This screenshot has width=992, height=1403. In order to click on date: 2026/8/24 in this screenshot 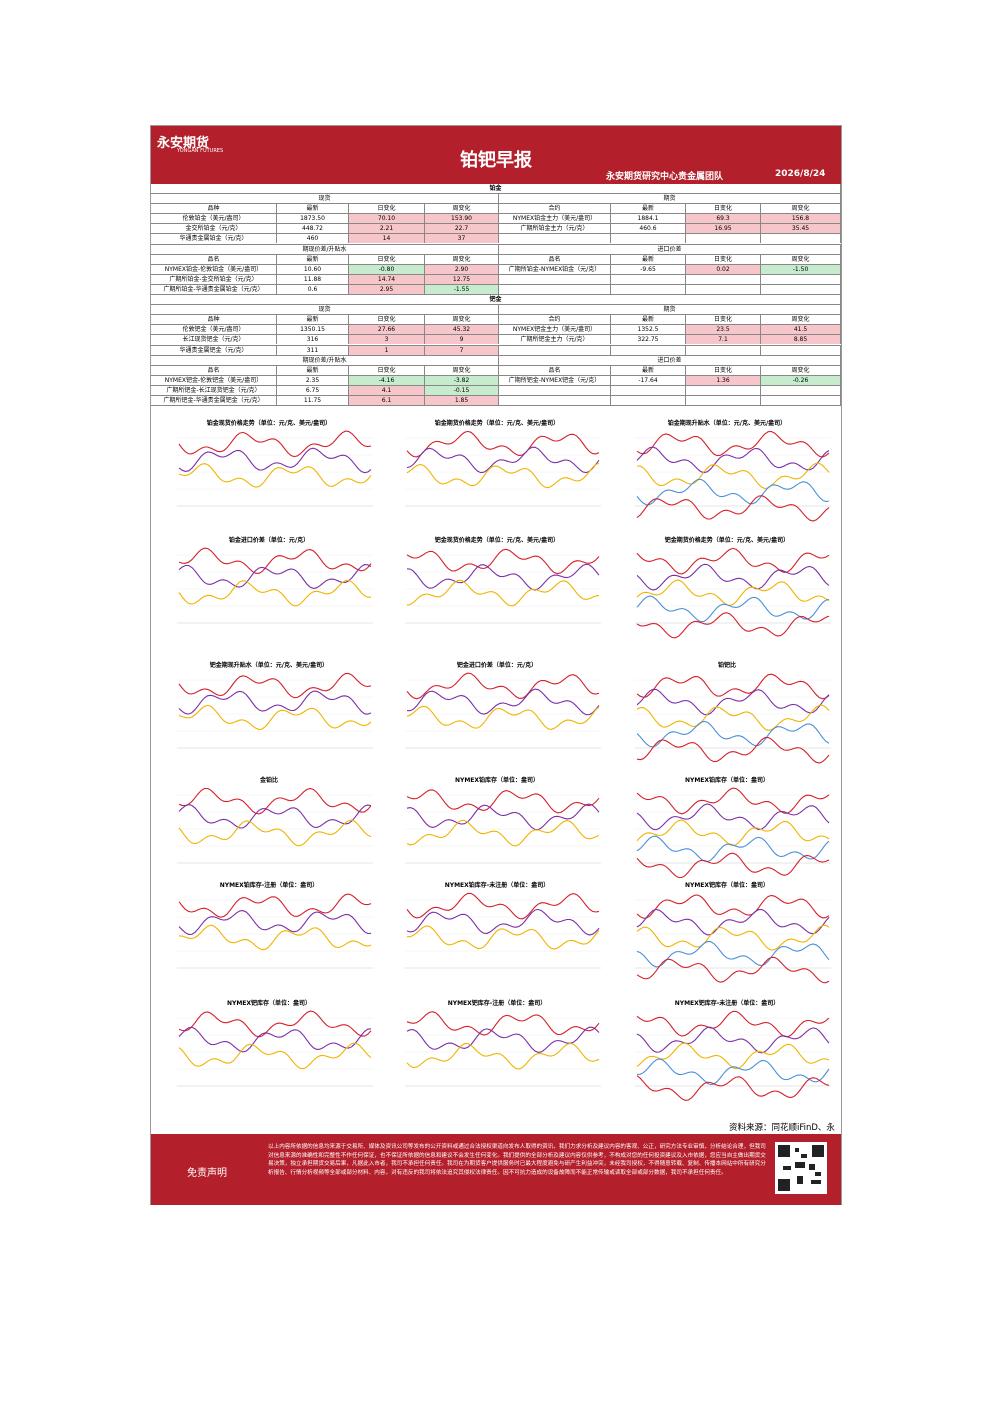, I will do `click(800, 174)`.